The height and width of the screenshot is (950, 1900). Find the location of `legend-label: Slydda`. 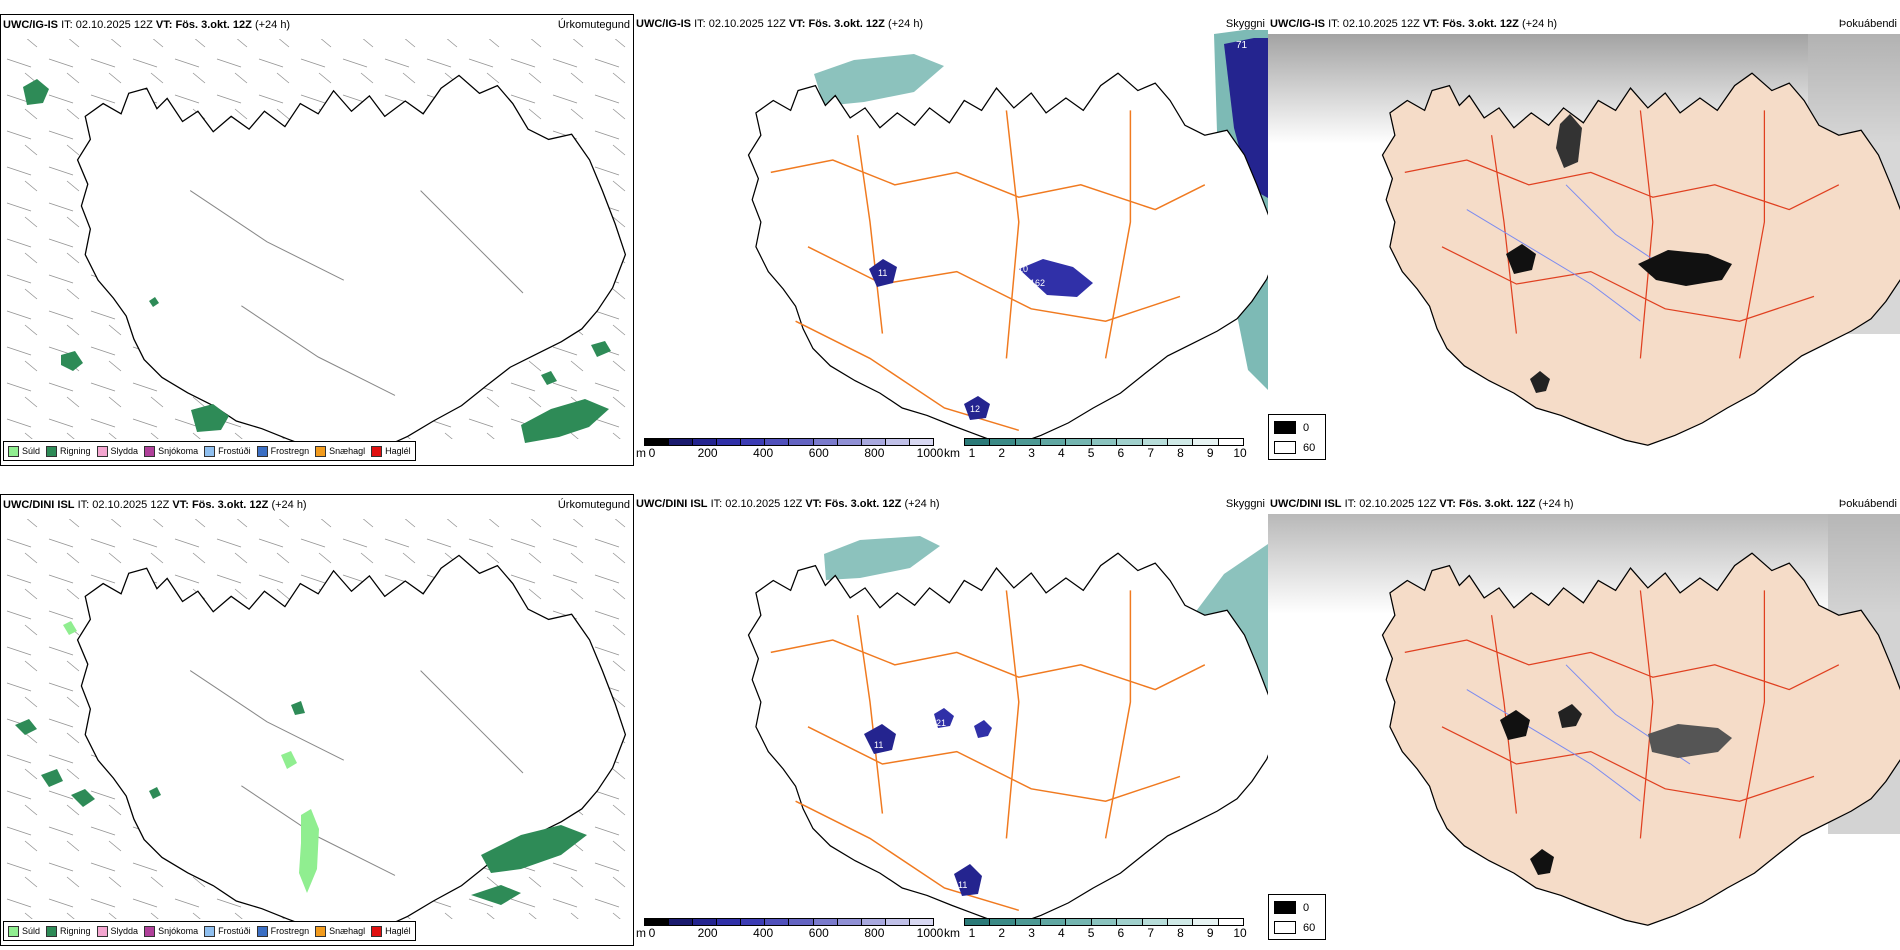

legend-label: Slydda is located at coordinates (124, 451).